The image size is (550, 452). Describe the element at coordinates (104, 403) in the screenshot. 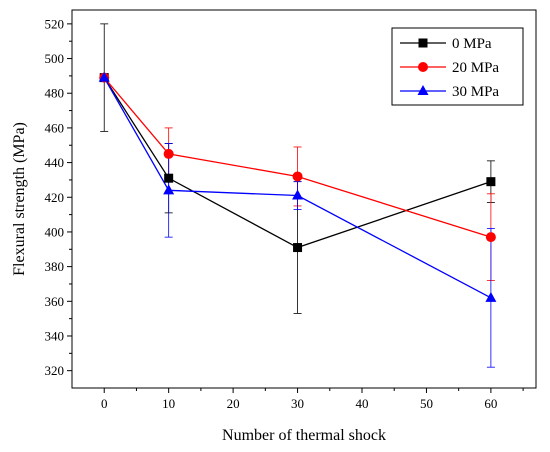

I see `x-tick-label: 0` at that location.